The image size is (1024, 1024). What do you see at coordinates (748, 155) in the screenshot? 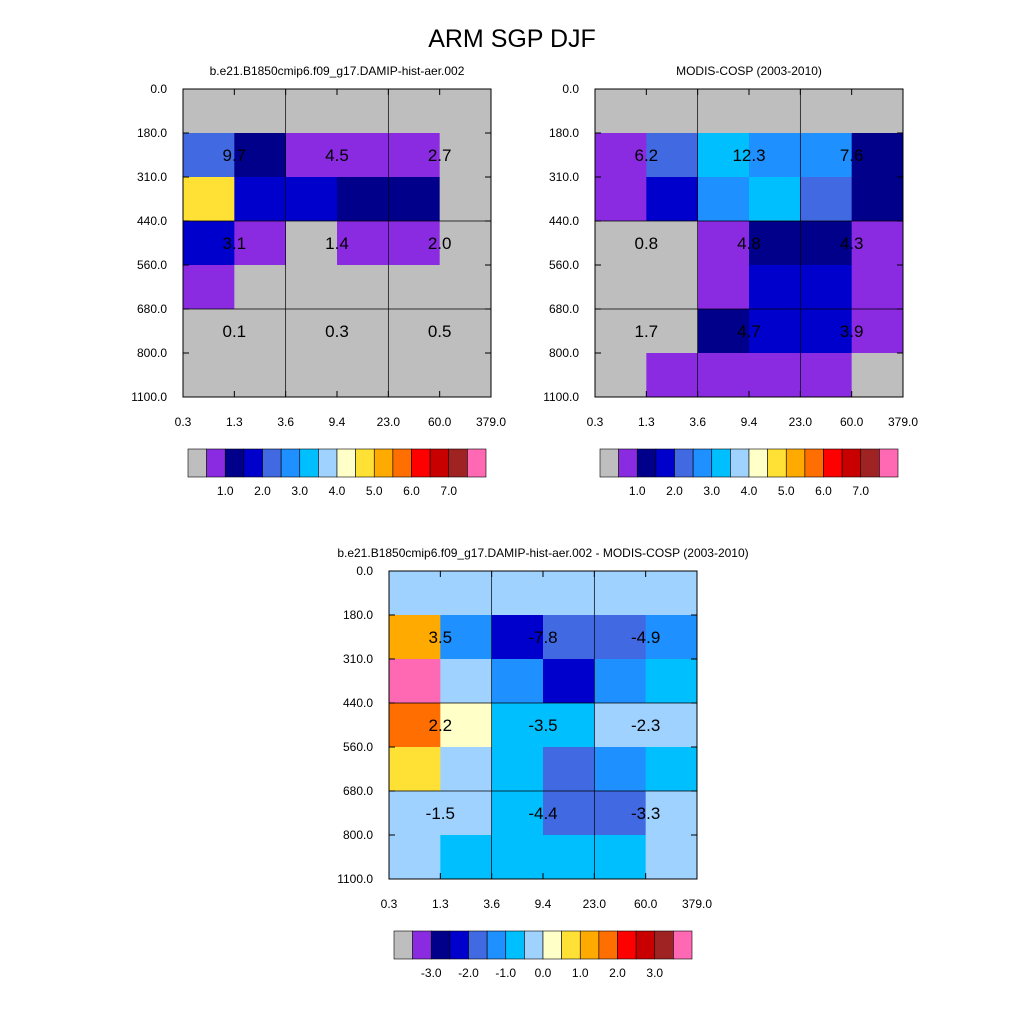
I see `cell-value-label: 12.3` at bounding box center [748, 155].